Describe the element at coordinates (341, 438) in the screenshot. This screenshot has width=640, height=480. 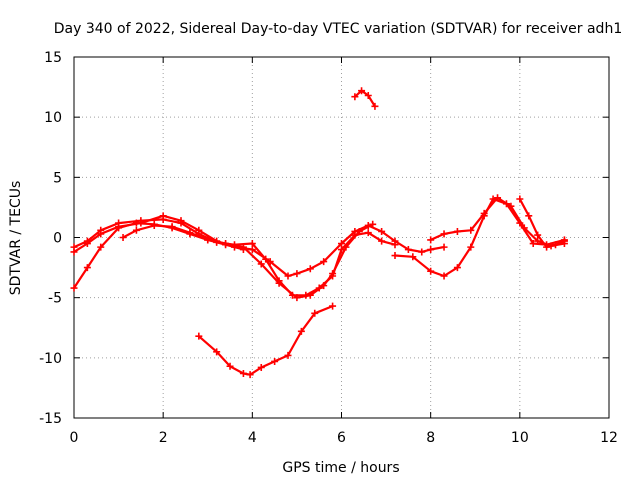
I see `x-tick-label: 6` at that location.